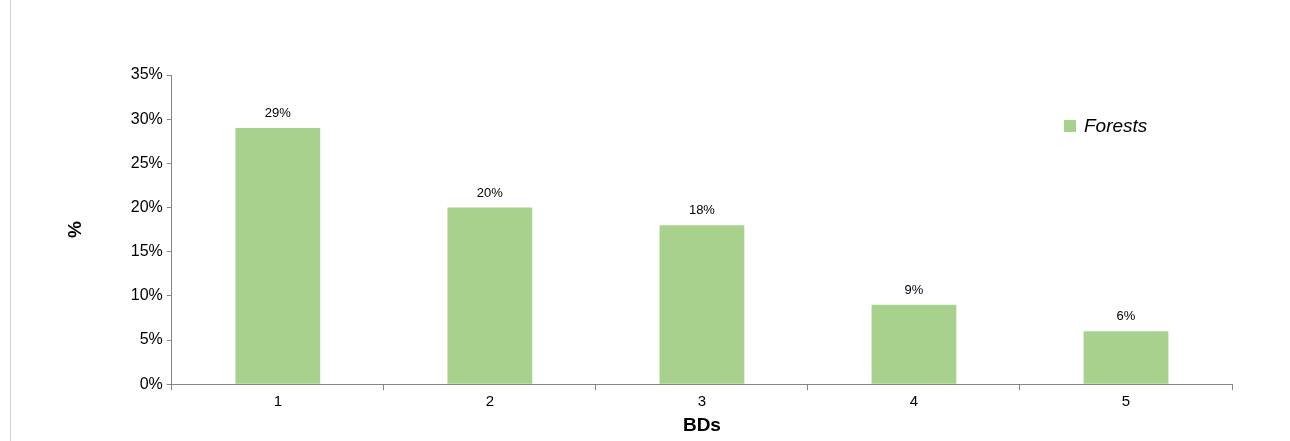 Image resolution: width=1290 pixels, height=441 pixels. I want to click on data-label: 9%, so click(914, 289).